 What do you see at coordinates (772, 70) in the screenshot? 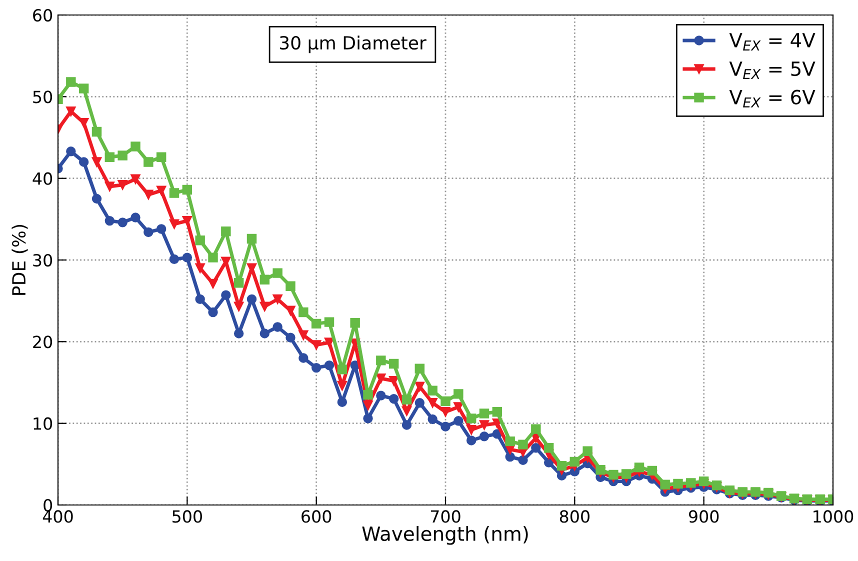
I see `legend-label: V$_{EX}$ = 5V` at bounding box center [772, 70].